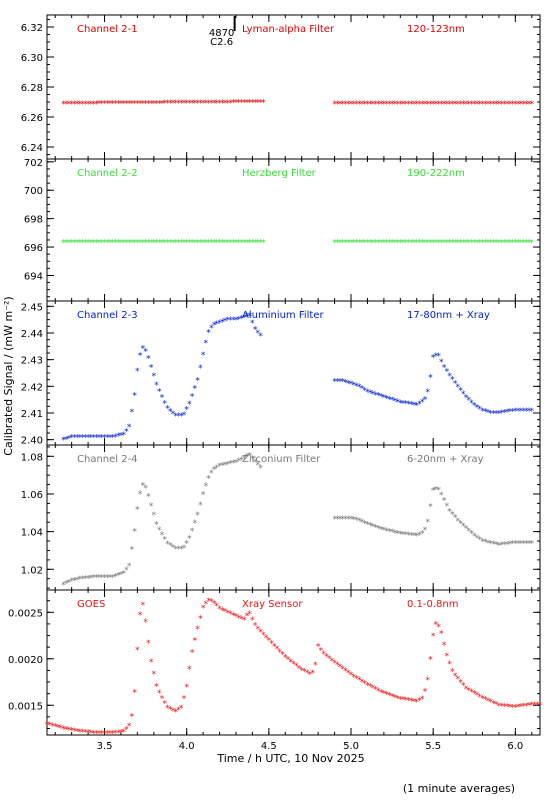 The height and width of the screenshot is (800, 550). Describe the element at coordinates (448, 315) in the screenshot. I see `panel-label: 17-80nm + Xray` at that location.